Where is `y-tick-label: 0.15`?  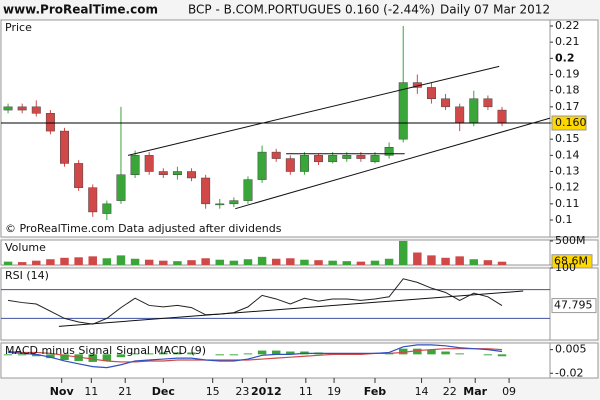 y-tick-label: 0.15 is located at coordinates (567, 138).